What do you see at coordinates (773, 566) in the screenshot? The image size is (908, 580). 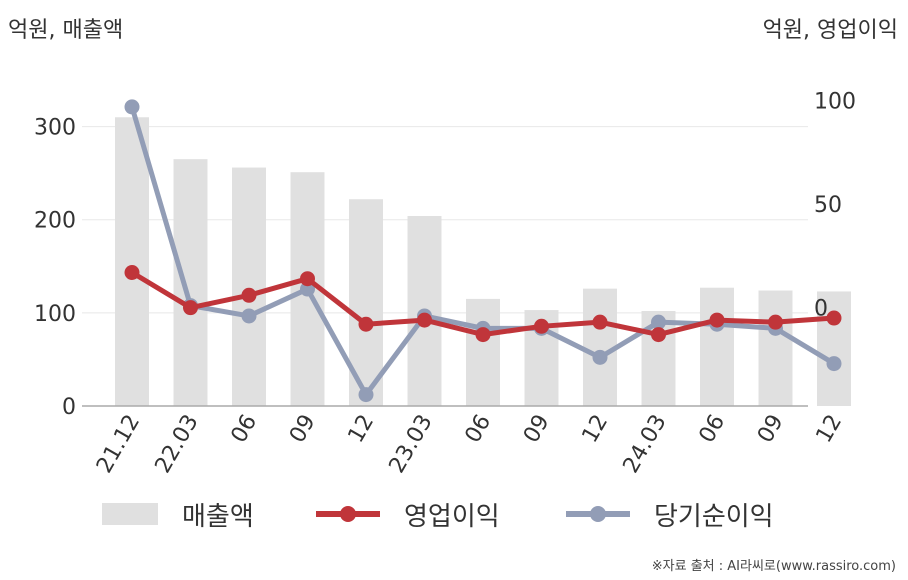 I see `source-note: ※자료 출처 : AI라씨로(www.rassiro.com)` at bounding box center [773, 566].